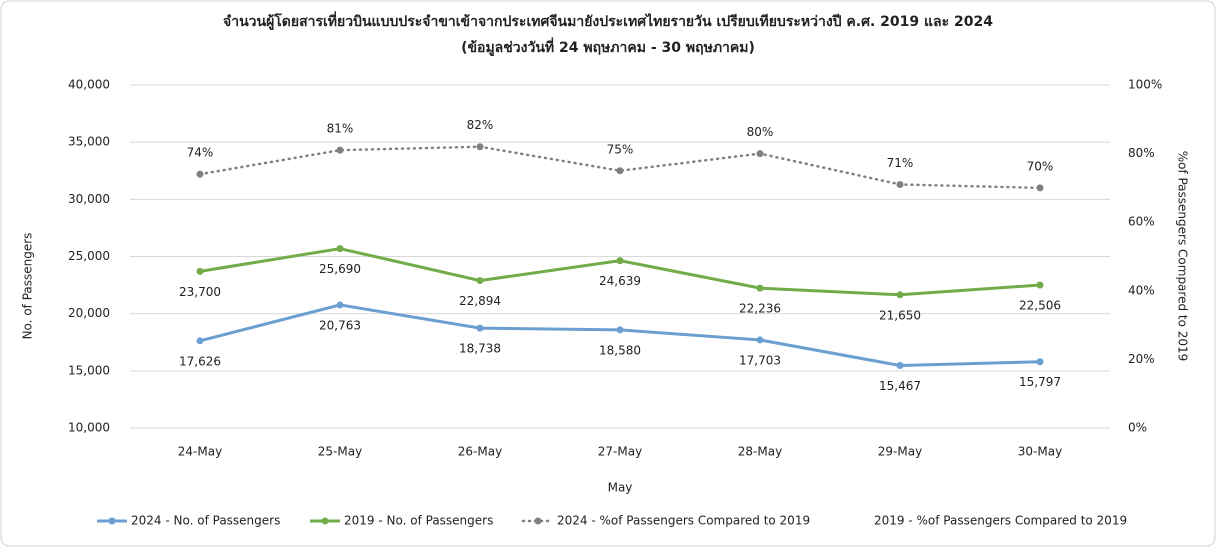  Describe the element at coordinates (89, 370) in the screenshot. I see `y-tick-label: 15,000` at that location.